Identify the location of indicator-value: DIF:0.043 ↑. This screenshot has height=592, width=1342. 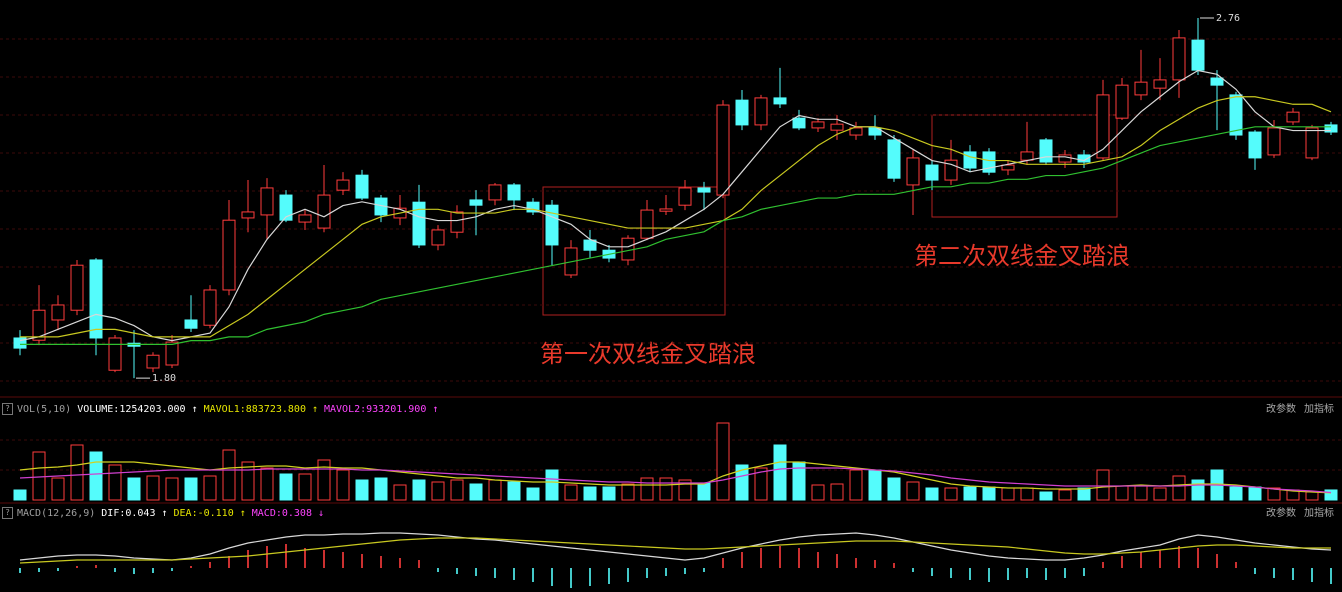
(134, 513).